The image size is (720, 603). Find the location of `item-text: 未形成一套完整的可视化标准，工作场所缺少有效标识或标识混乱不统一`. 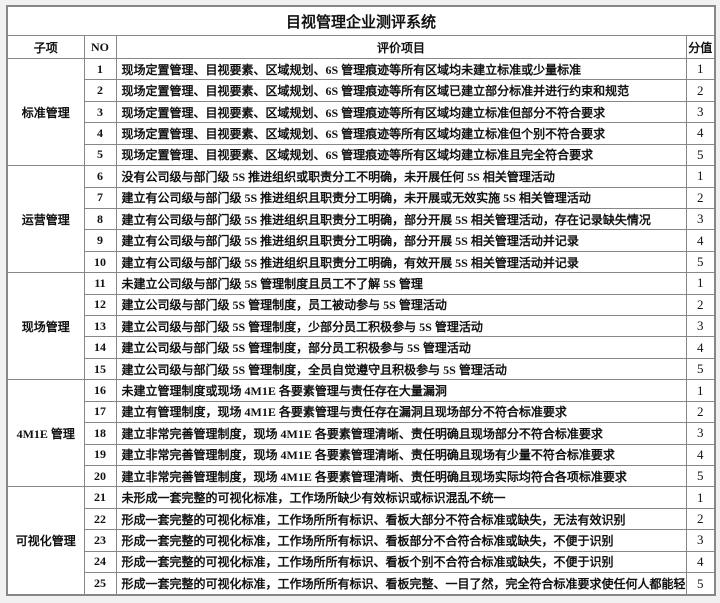

item-text: 未形成一套完整的可视化标准，工作场所缺少有效标识或标识混乱不统一 is located at coordinates (401, 497).